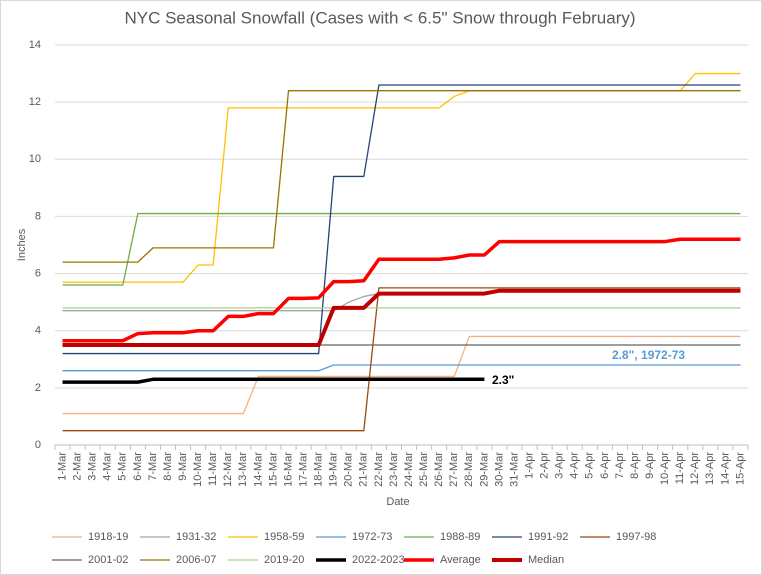 Image resolution: width=762 pixels, height=575 pixels. I want to click on legend-item: 2022-2023, so click(360, 560).